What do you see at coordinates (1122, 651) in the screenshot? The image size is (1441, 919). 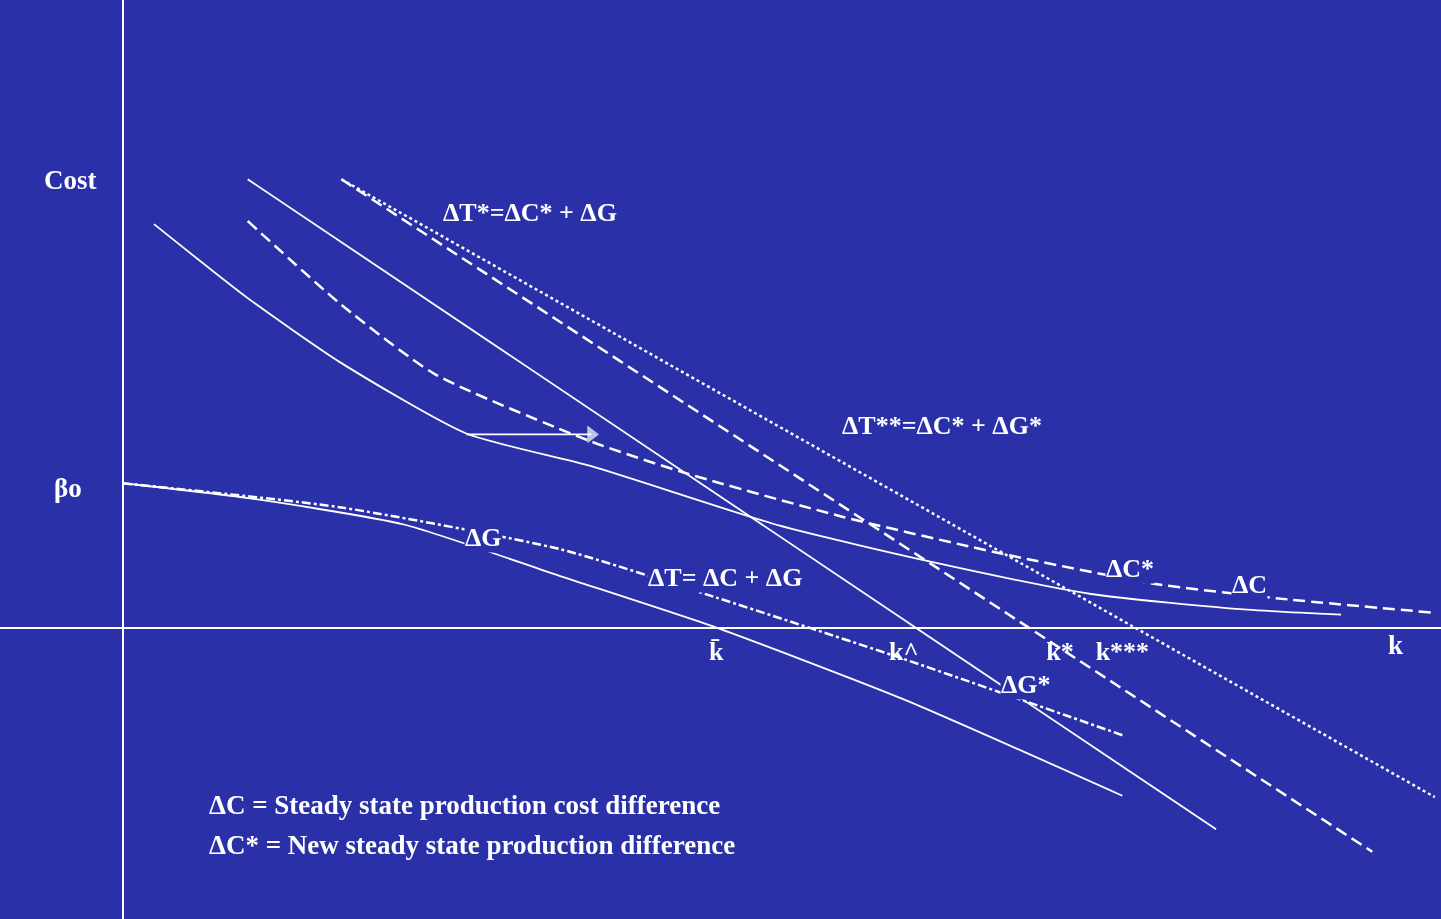 I see `x-tick-label: k***` at bounding box center [1122, 651].